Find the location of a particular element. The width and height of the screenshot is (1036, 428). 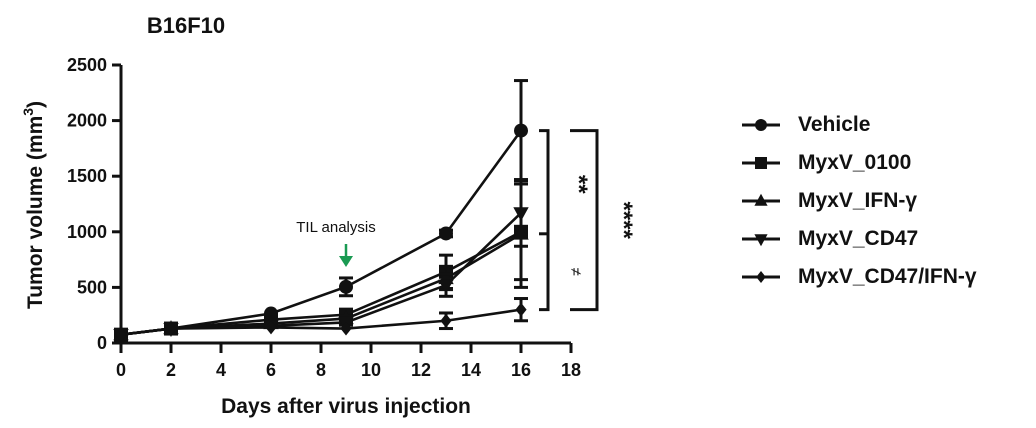

y-tick-label: 1500 is located at coordinates (87, 176).